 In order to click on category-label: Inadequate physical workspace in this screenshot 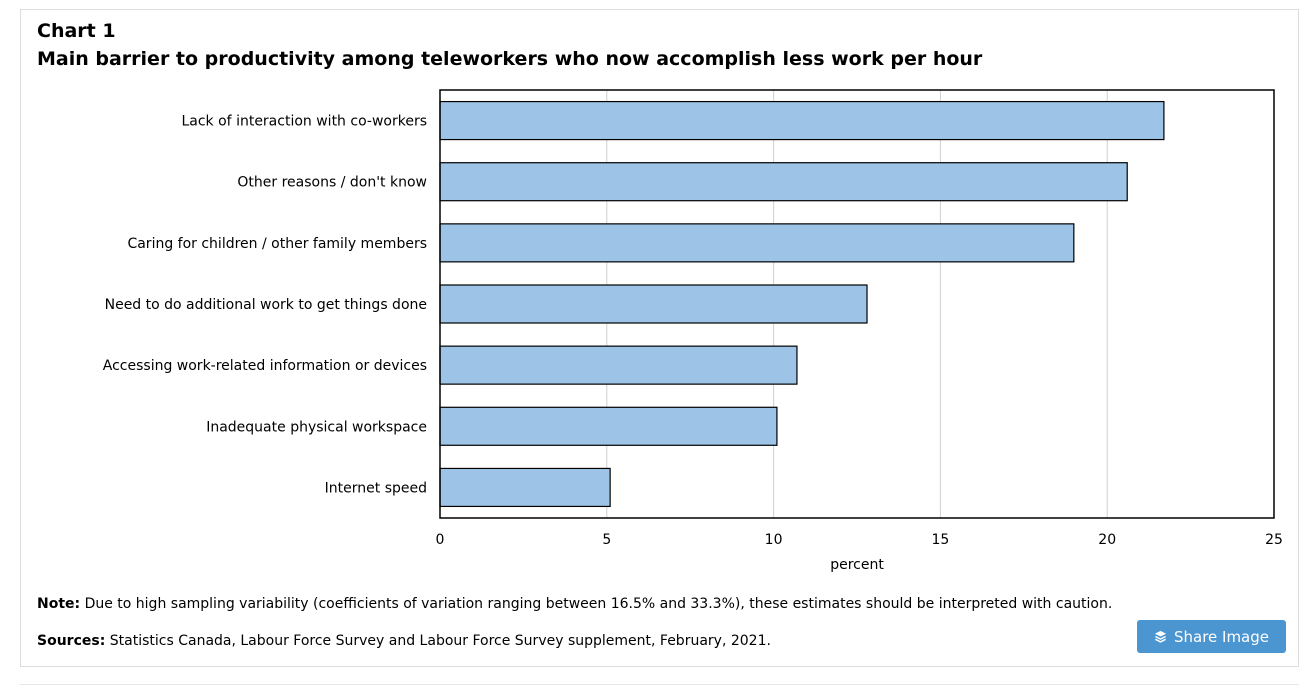, I will do `click(316, 427)`.